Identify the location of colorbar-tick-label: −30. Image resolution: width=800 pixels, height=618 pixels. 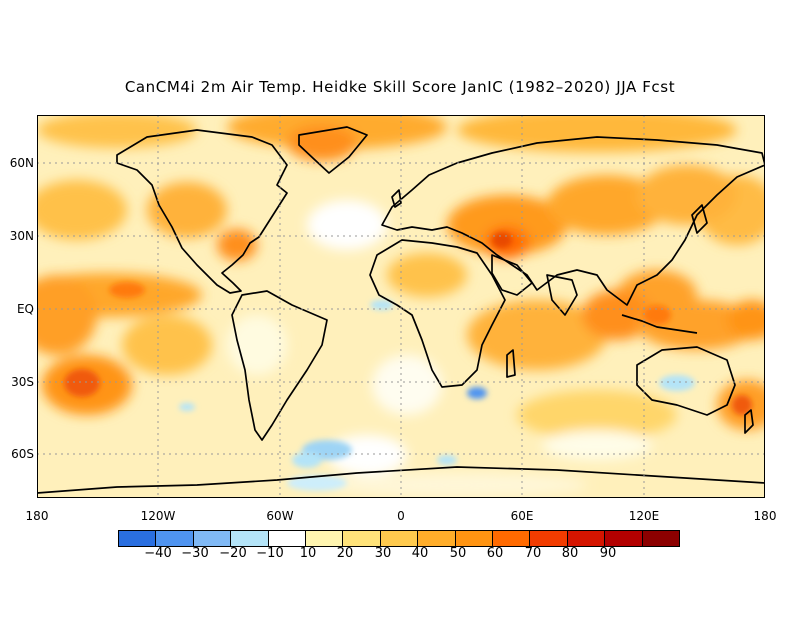
(195, 553).